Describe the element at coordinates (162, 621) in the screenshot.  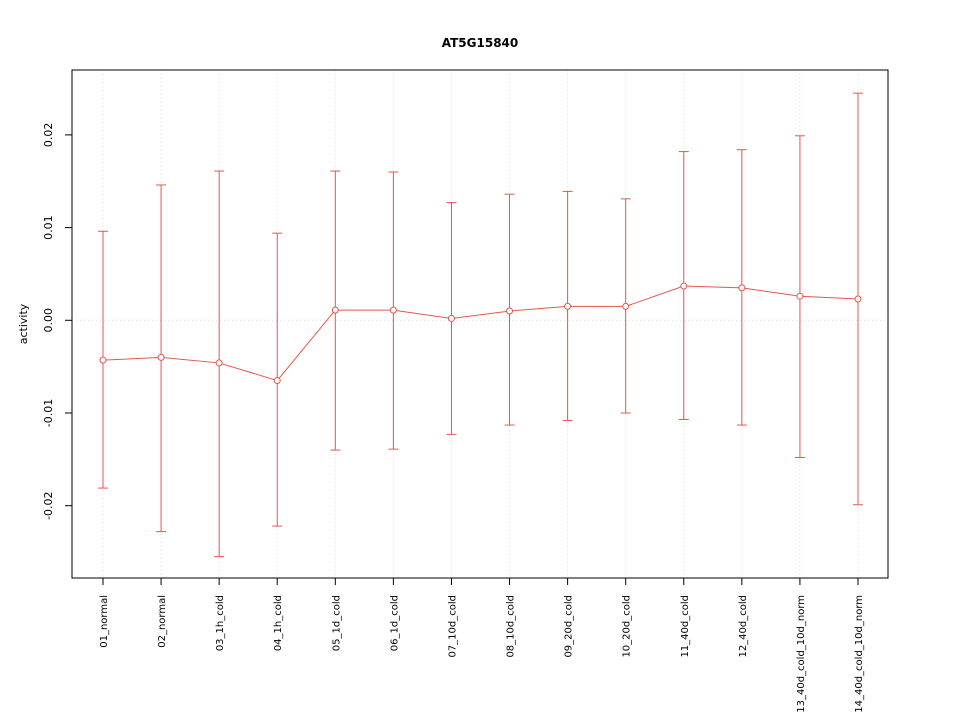
I see `x-tick-label: 02_normal` at that location.